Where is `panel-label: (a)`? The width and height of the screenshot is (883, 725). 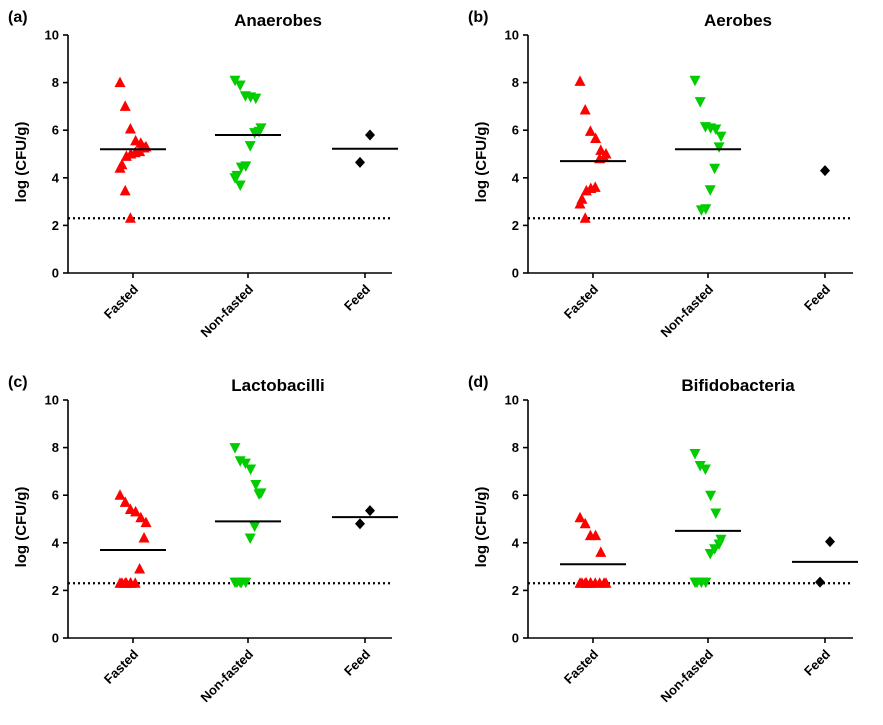 panel-label: (a) is located at coordinates (18, 17).